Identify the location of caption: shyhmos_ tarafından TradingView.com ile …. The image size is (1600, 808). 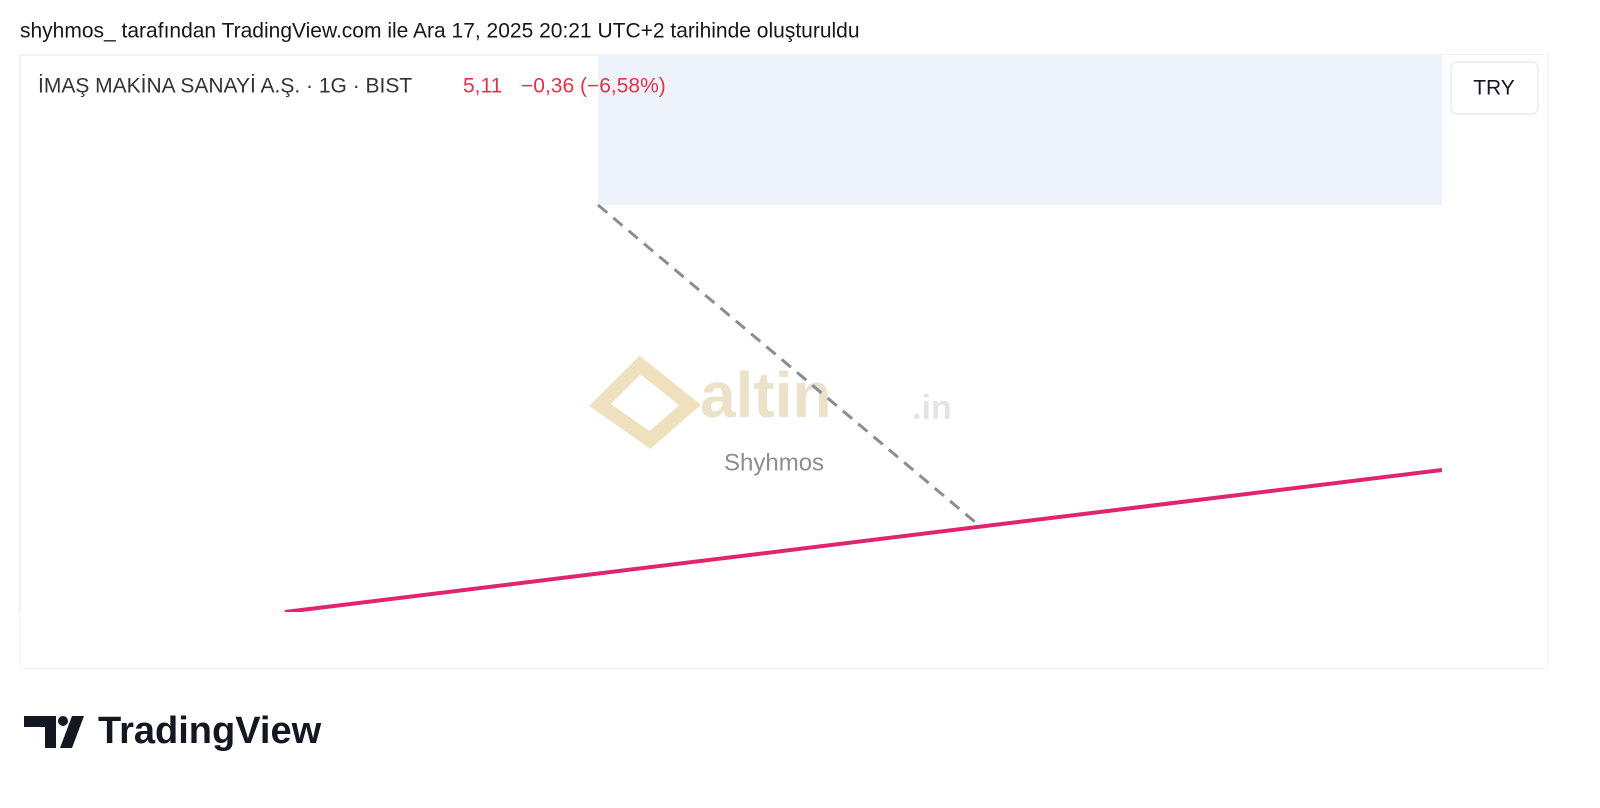
(440, 31).